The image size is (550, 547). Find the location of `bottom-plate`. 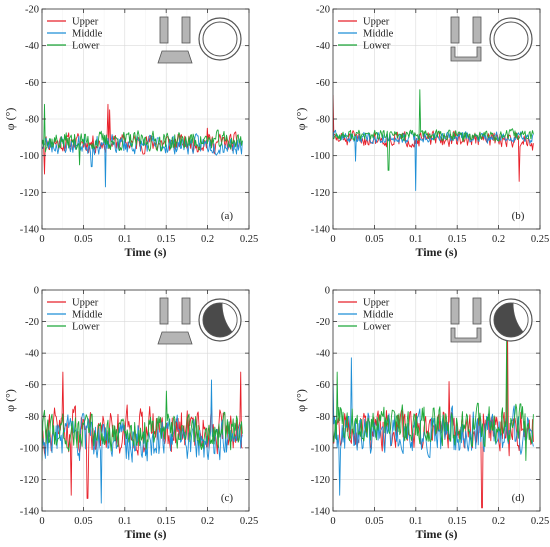

bottom-plate is located at coordinates (175, 338).